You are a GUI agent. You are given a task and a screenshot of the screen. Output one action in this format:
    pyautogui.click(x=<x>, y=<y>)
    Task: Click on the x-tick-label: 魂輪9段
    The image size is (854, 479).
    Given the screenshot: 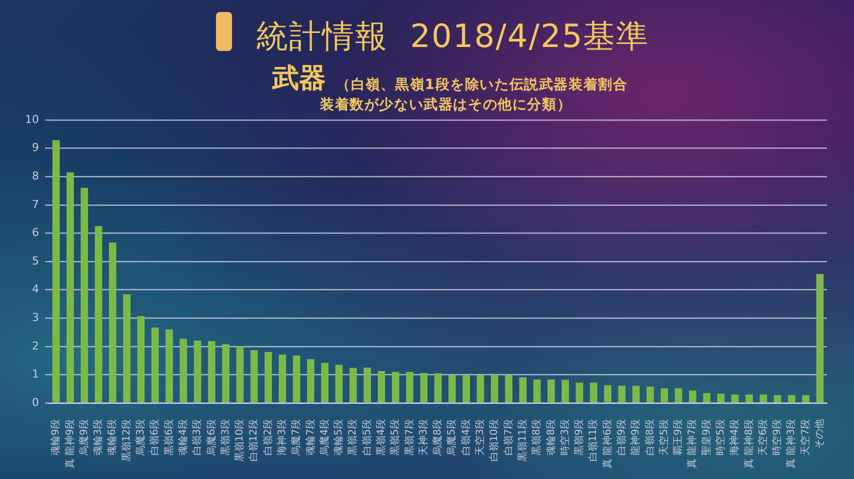 What is the action you would take?
    pyautogui.click(x=56, y=437)
    